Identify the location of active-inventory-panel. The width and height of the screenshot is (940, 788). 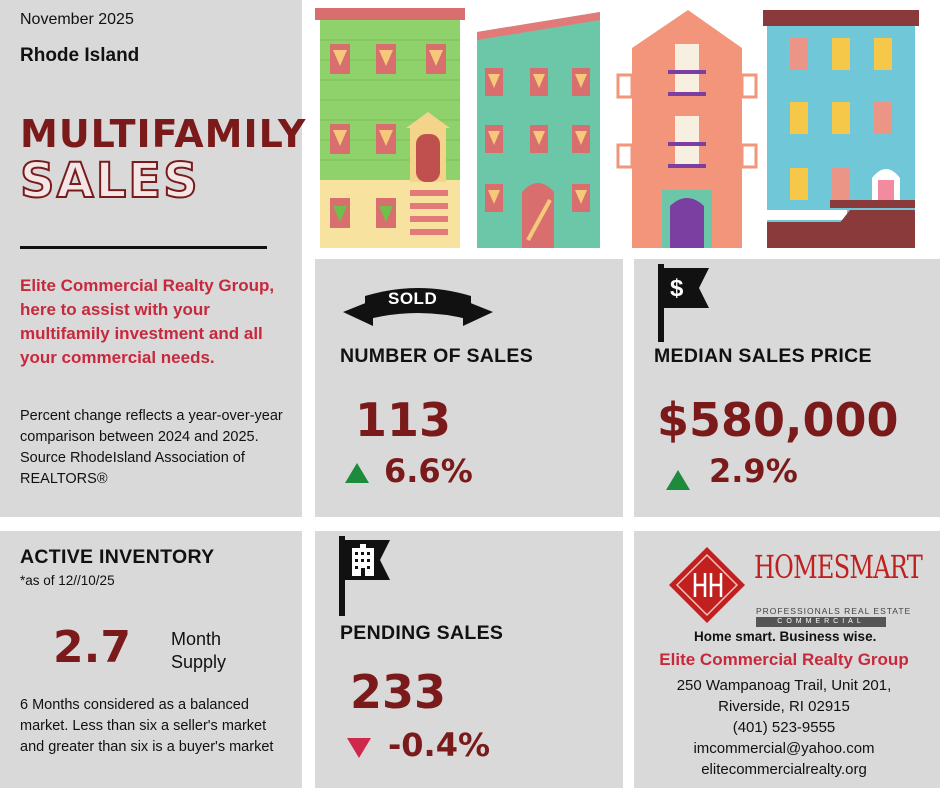
(151, 659).